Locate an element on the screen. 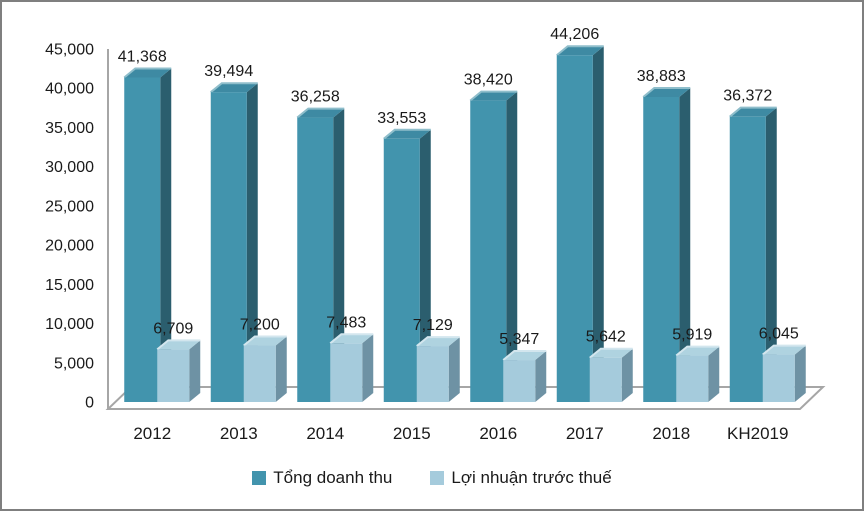 This screenshot has height=511, width=864. y-axis-tick-label: 30,000 is located at coordinates (69, 167).